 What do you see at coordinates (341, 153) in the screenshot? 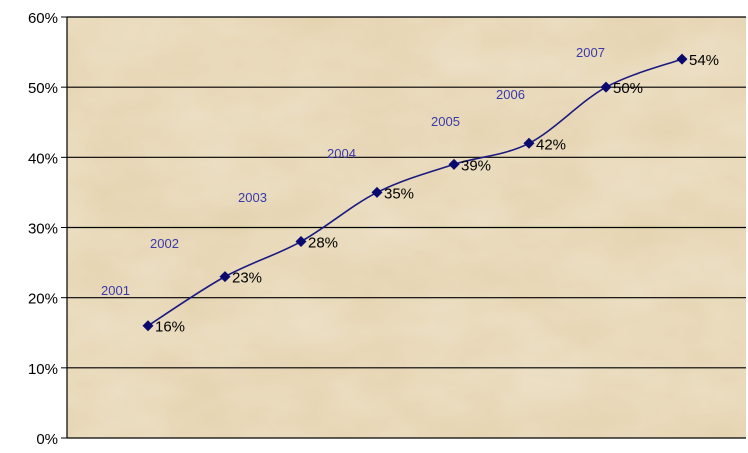
I see `category-label: 2004` at bounding box center [341, 153].